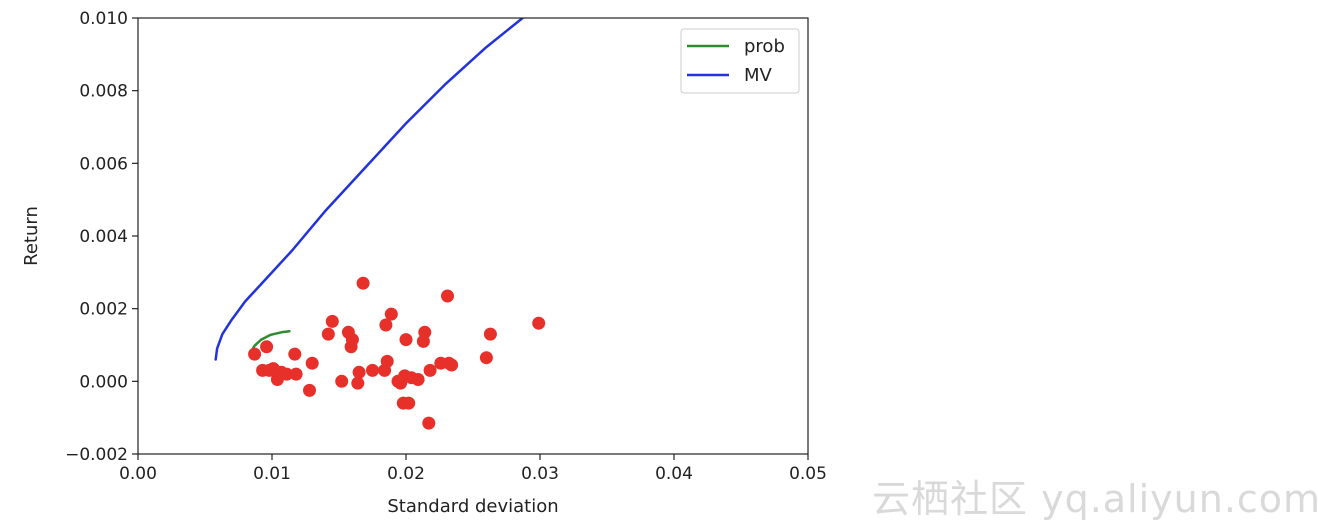  Describe the element at coordinates (758, 75) in the screenshot. I see `legend-label-mv: MV` at that location.